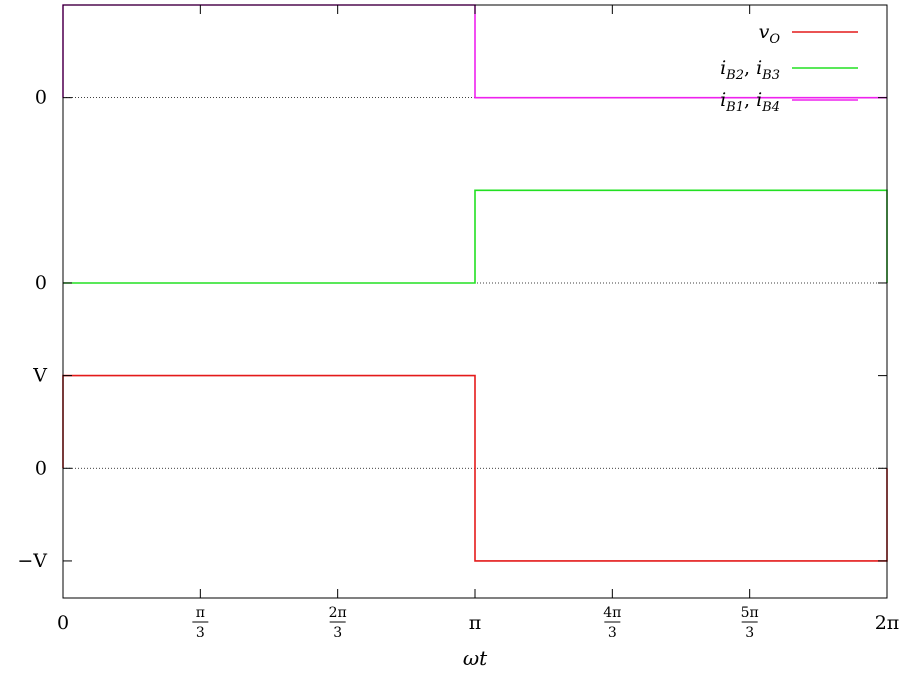 The image size is (902, 673). What do you see at coordinates (41, 468) in the screenshot?
I see `y-tick-label-3: 0` at bounding box center [41, 468].